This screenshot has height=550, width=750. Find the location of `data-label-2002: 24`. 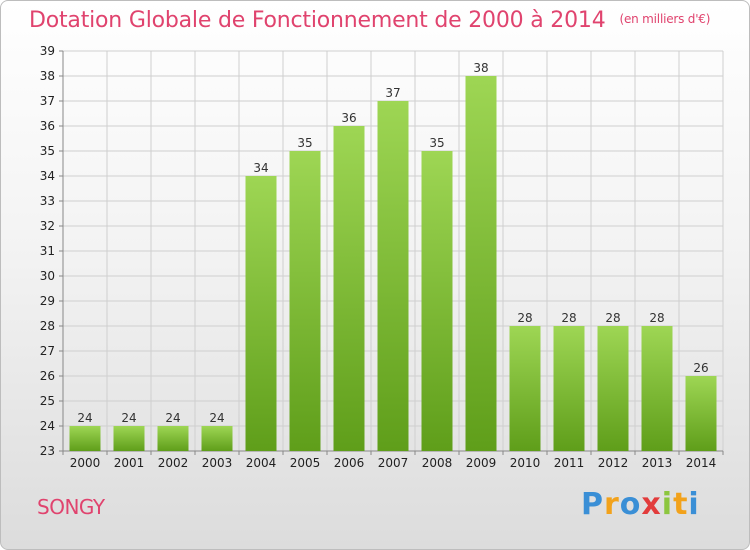

data-label-2002: 24 is located at coordinates (172, 418).